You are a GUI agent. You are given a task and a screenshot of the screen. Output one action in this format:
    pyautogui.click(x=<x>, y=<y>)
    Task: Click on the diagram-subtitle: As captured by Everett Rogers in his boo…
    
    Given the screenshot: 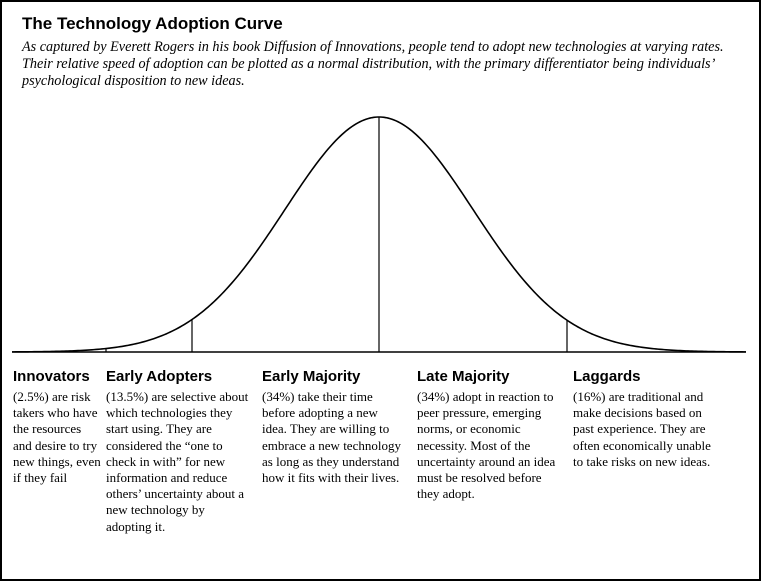 What is the action you would take?
    pyautogui.click(x=373, y=64)
    